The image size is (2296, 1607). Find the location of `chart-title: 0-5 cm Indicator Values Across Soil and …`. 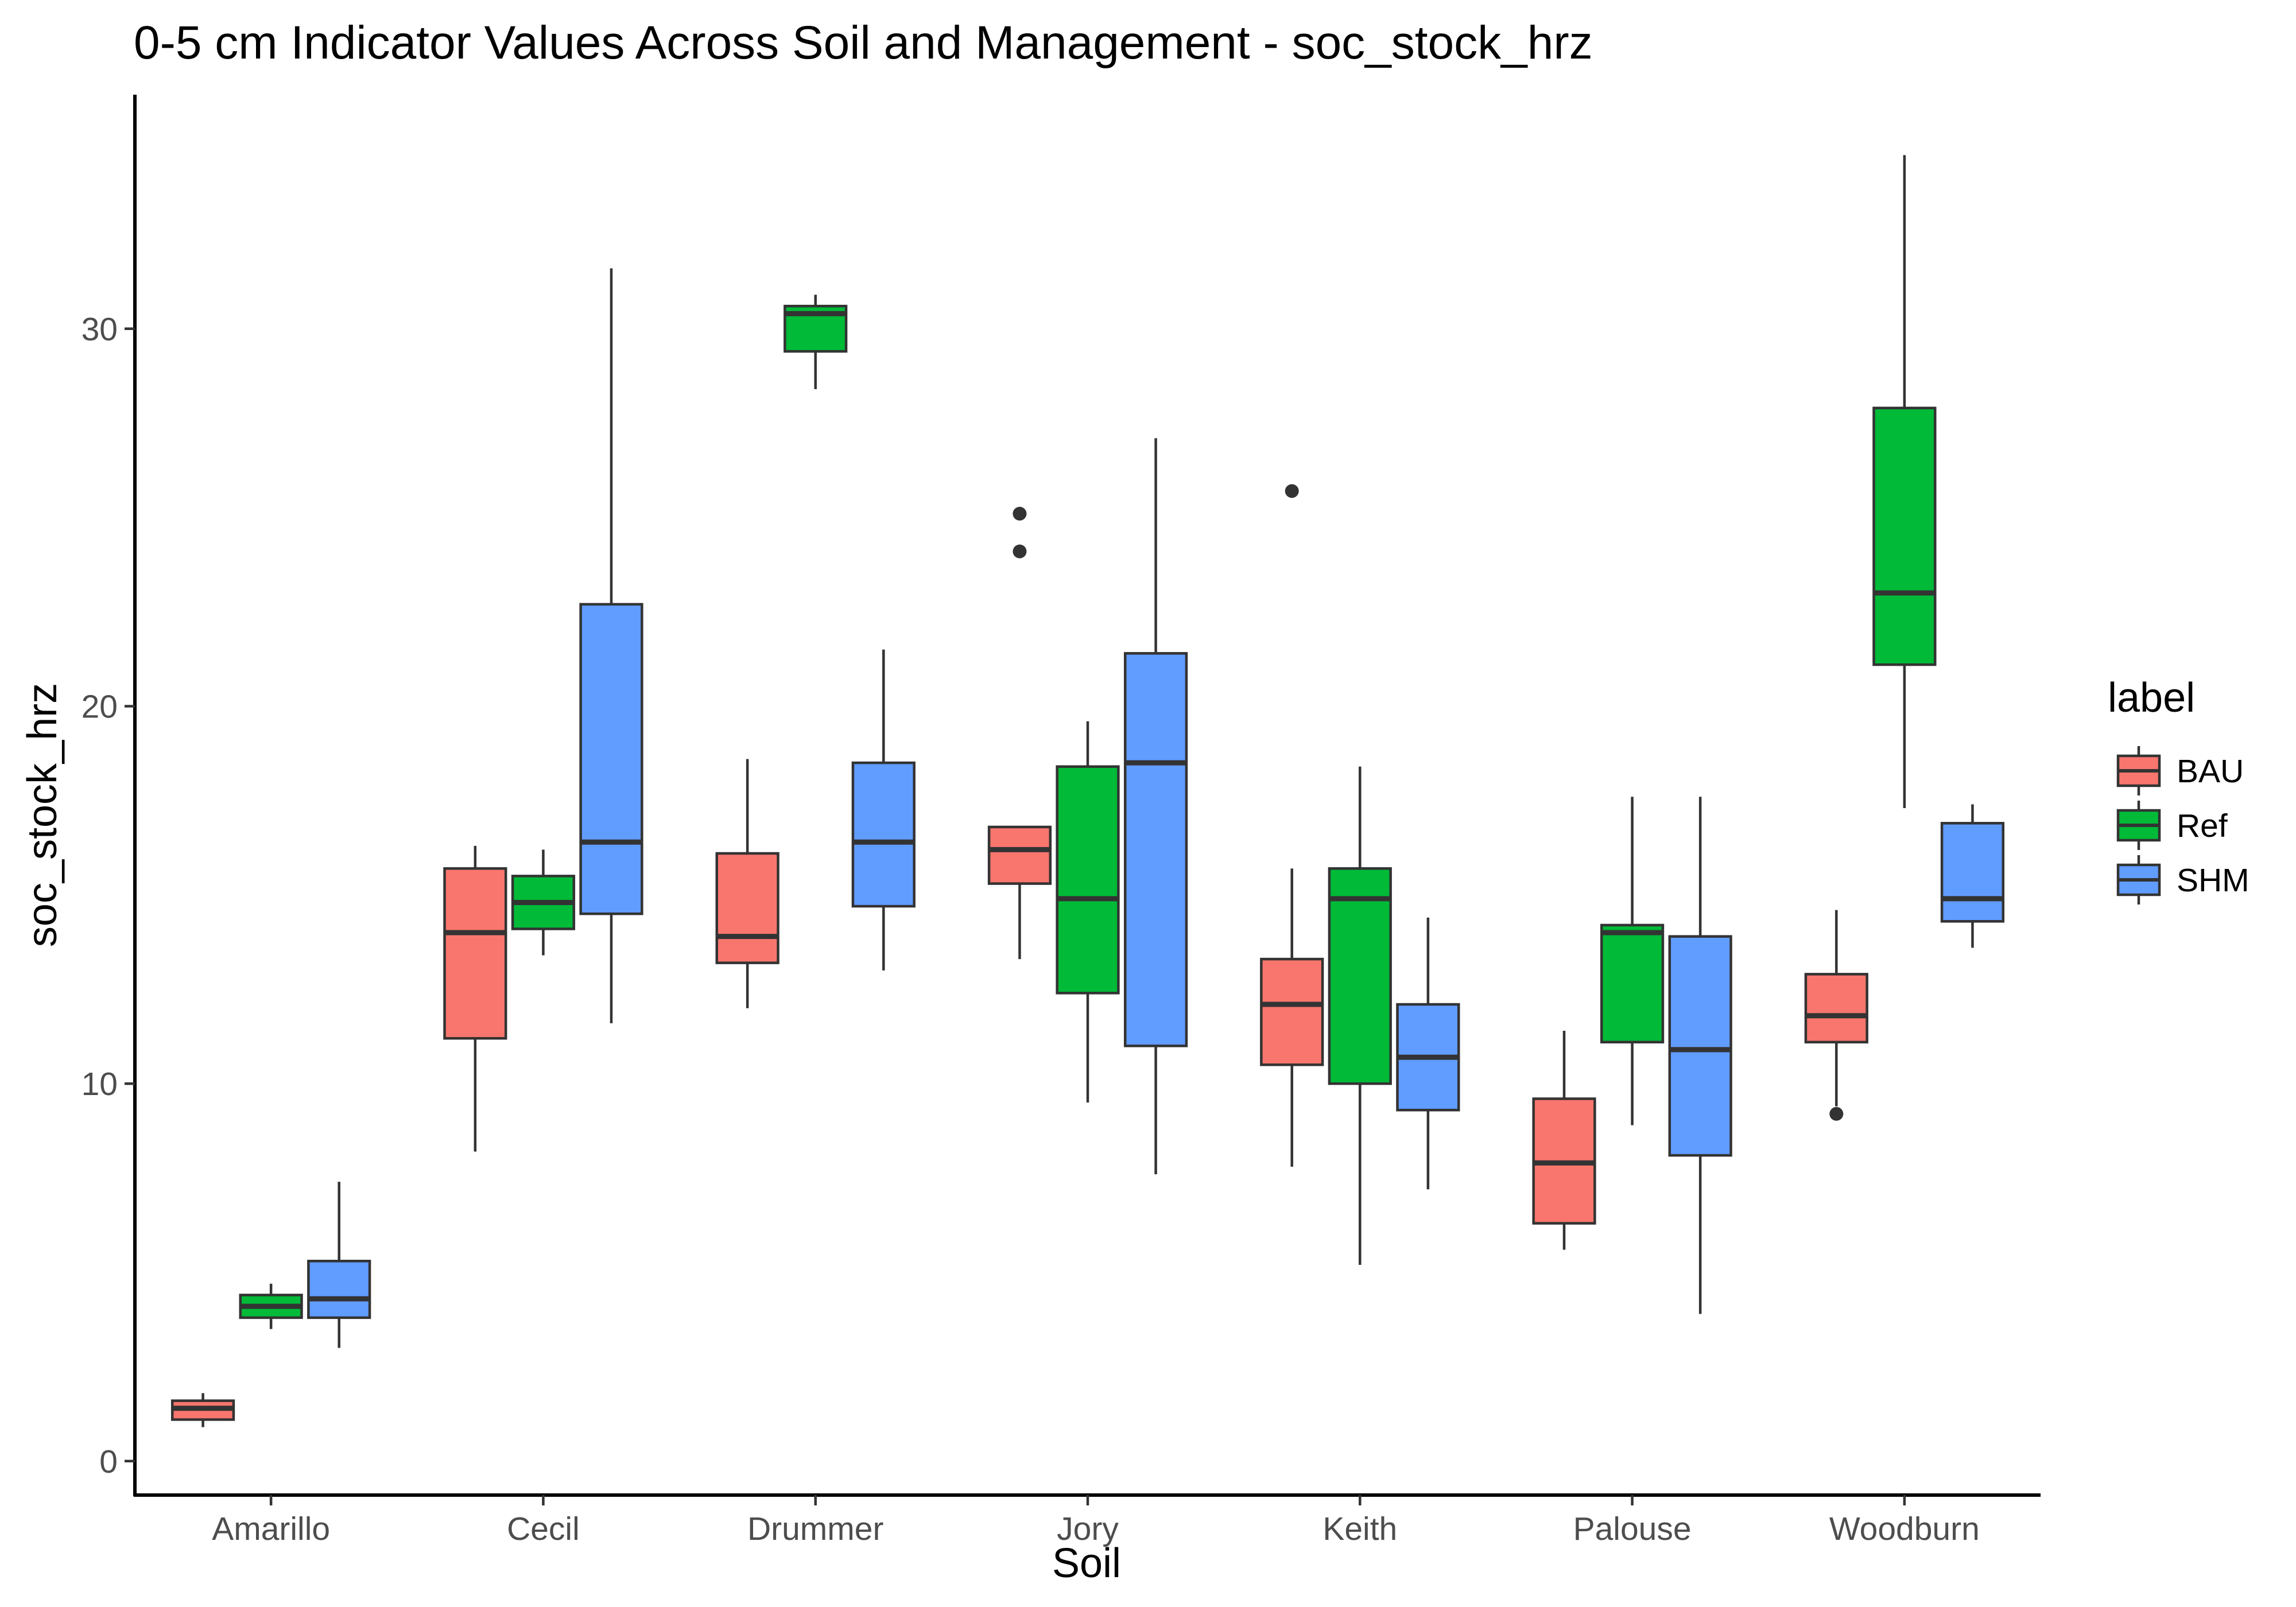

chart-title: 0-5 cm Indicator Values Across Soil and … is located at coordinates (863, 43).